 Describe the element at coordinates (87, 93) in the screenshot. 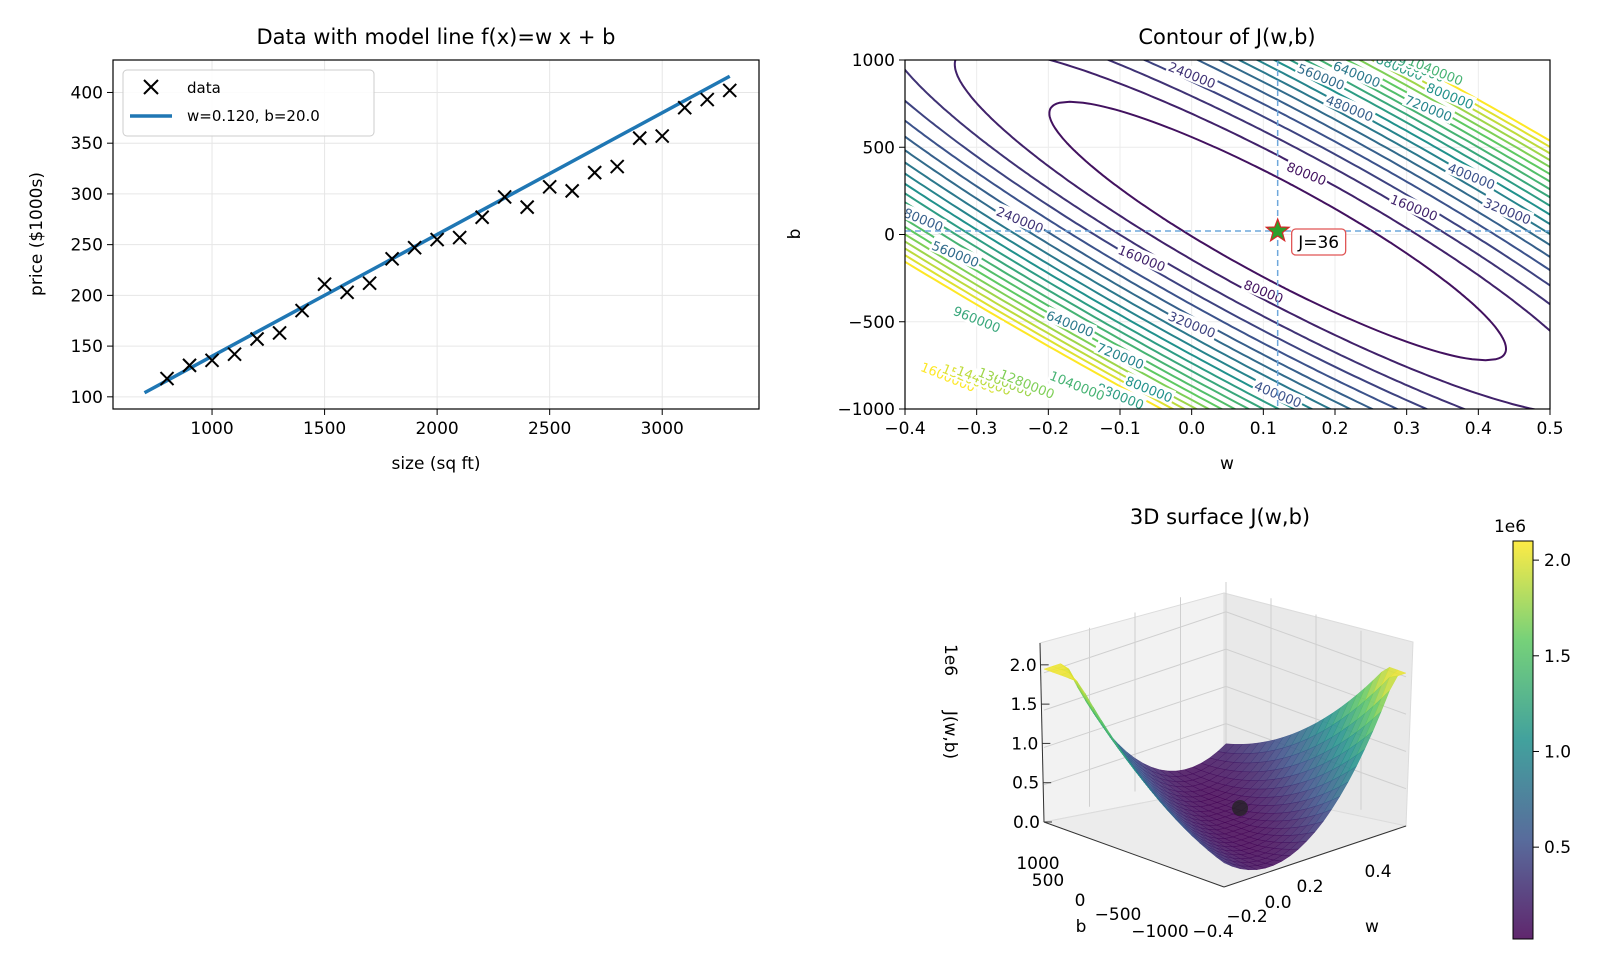

I see `scatter-y-tick-label-6: 400` at that location.